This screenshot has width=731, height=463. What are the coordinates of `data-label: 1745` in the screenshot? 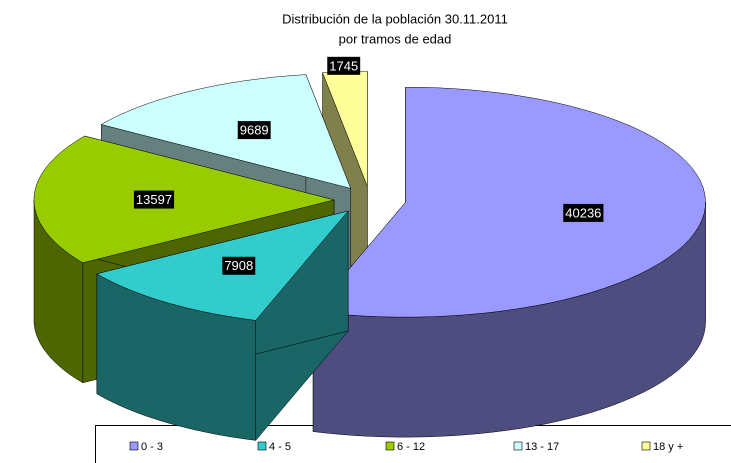 It's located at (343, 65).